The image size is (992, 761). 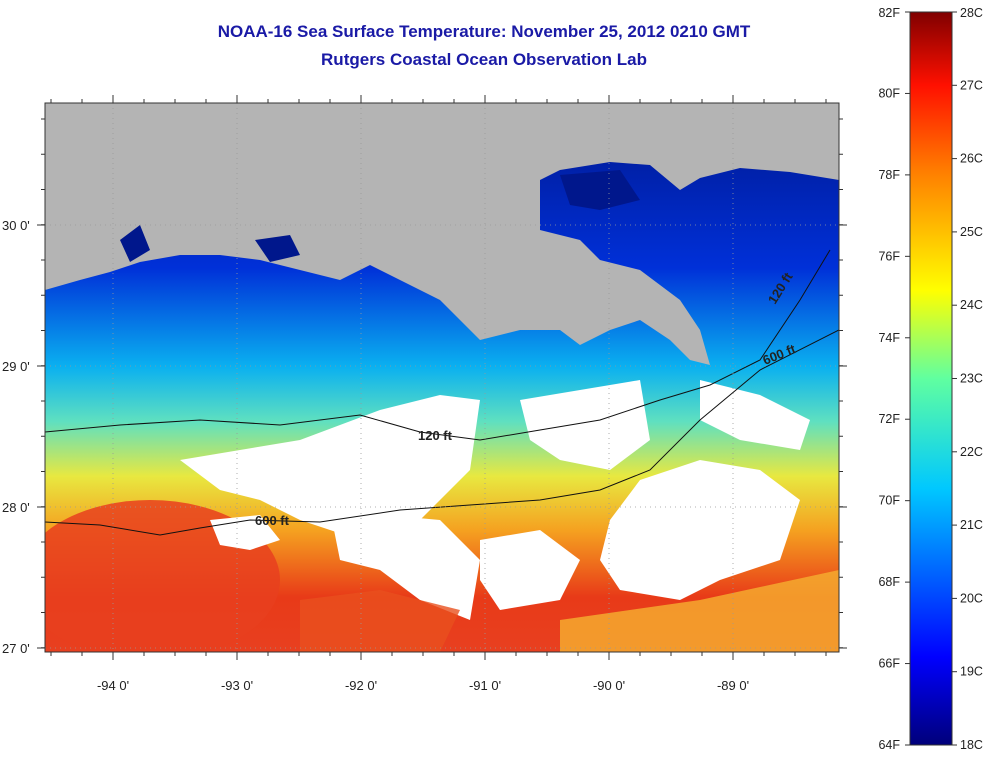 What do you see at coordinates (889, 256) in the screenshot?
I see `colorbar-f-label: 76F` at bounding box center [889, 256].